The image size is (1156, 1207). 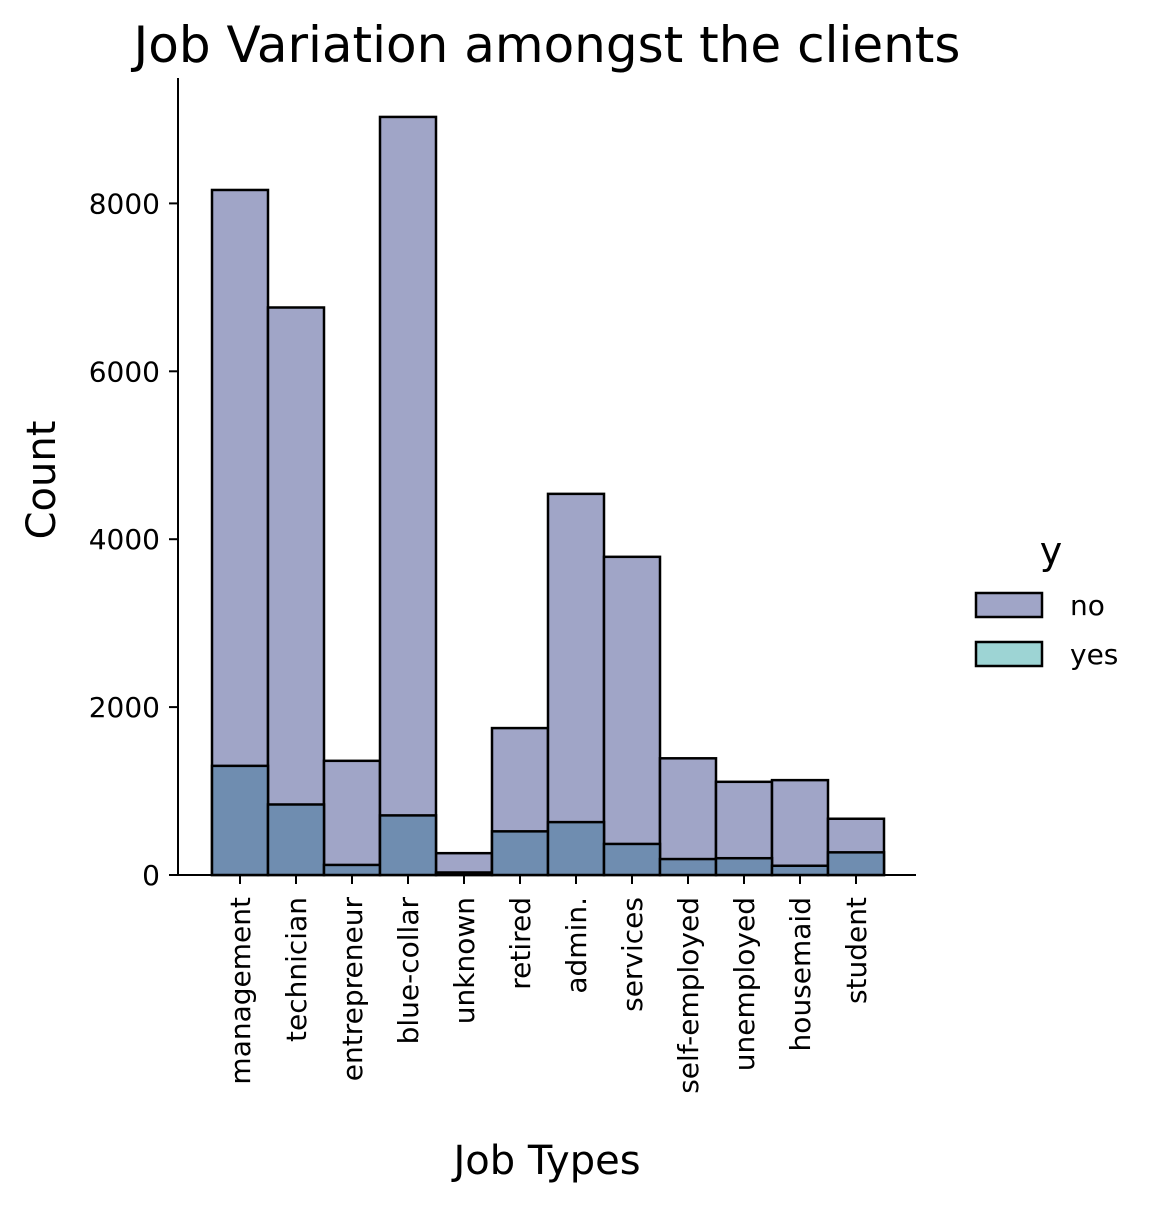 I want to click on x-tick-label-blue-collar: blue-collar, so click(x=408, y=971).